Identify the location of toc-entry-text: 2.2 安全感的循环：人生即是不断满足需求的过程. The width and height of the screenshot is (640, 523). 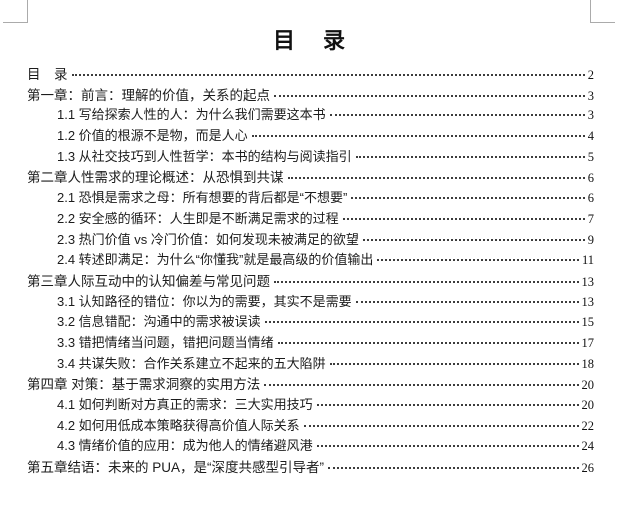
(198, 218).